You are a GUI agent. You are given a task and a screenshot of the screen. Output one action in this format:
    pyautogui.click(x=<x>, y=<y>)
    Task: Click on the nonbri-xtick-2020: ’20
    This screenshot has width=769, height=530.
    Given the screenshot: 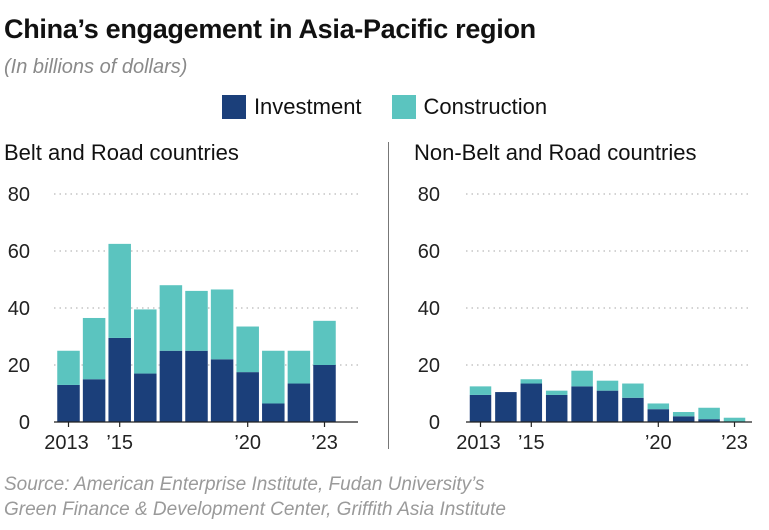 What is the action you would take?
    pyautogui.click(x=658, y=443)
    